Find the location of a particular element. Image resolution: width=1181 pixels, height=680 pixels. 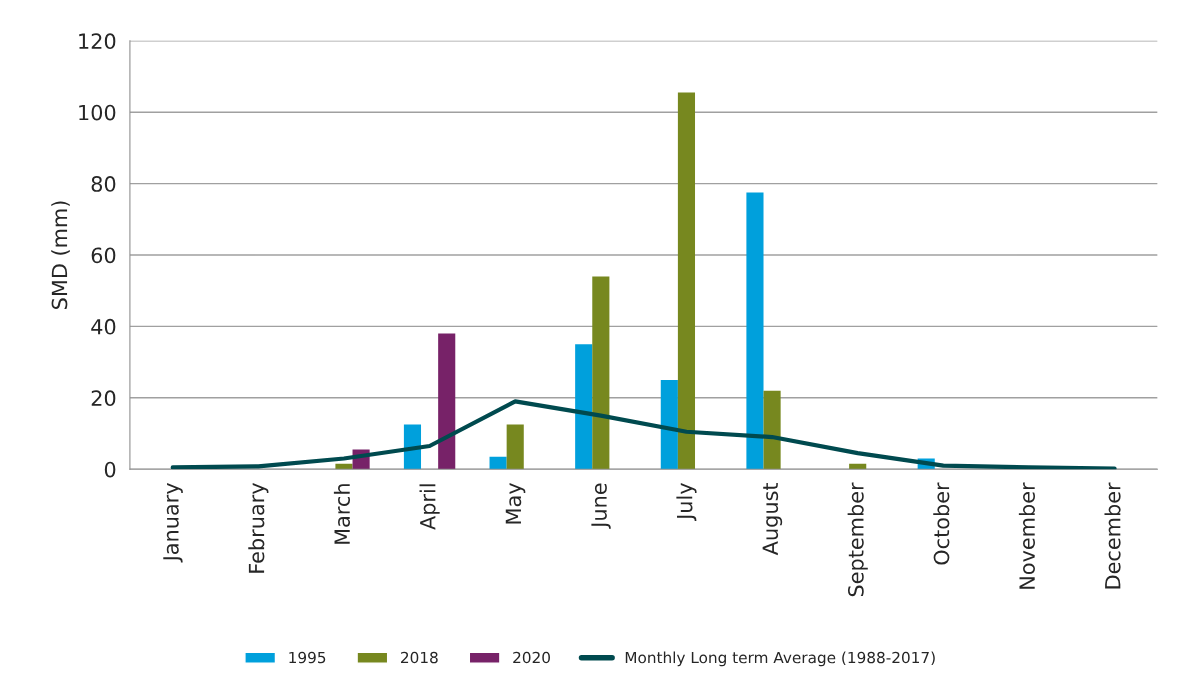

y-tick-label: 40 is located at coordinates (103, 326).